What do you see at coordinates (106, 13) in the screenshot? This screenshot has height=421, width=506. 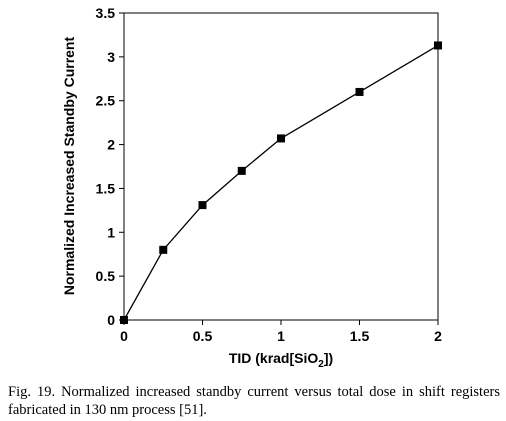 I see `y-tick-label: 3.5` at bounding box center [106, 13].